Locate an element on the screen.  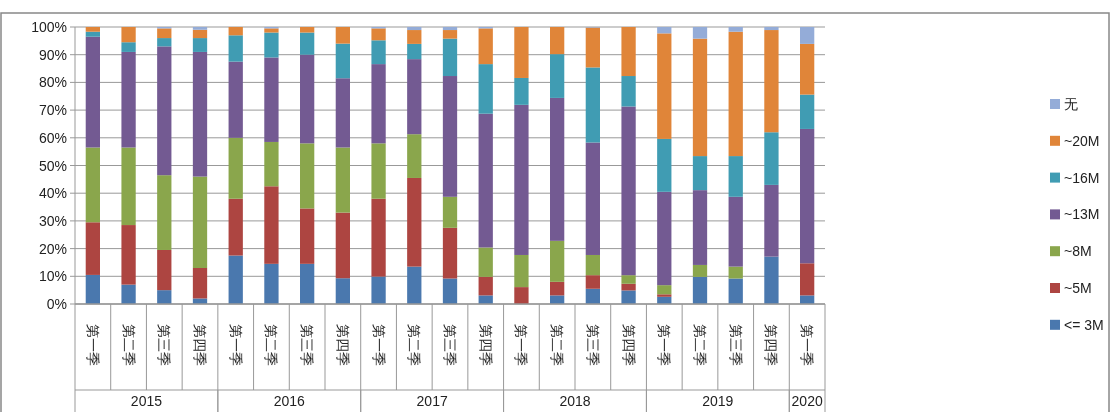
legend-label: ~13M is located at coordinates (1082, 214).